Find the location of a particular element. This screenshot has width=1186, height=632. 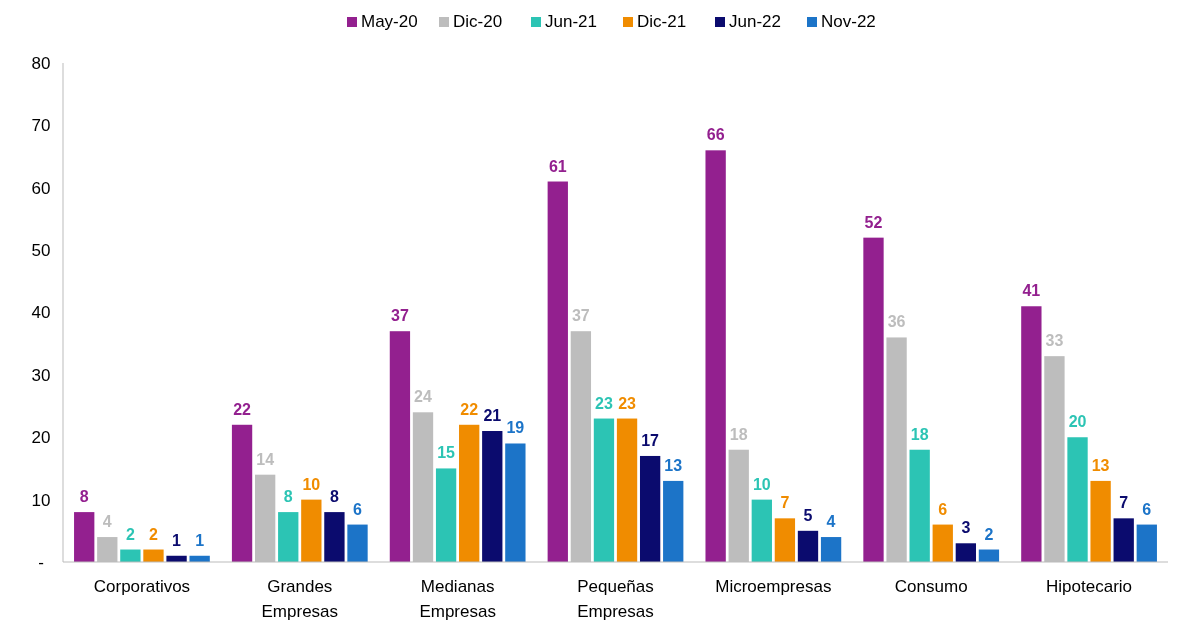

legend-label: Dic-20 is located at coordinates (478, 21).